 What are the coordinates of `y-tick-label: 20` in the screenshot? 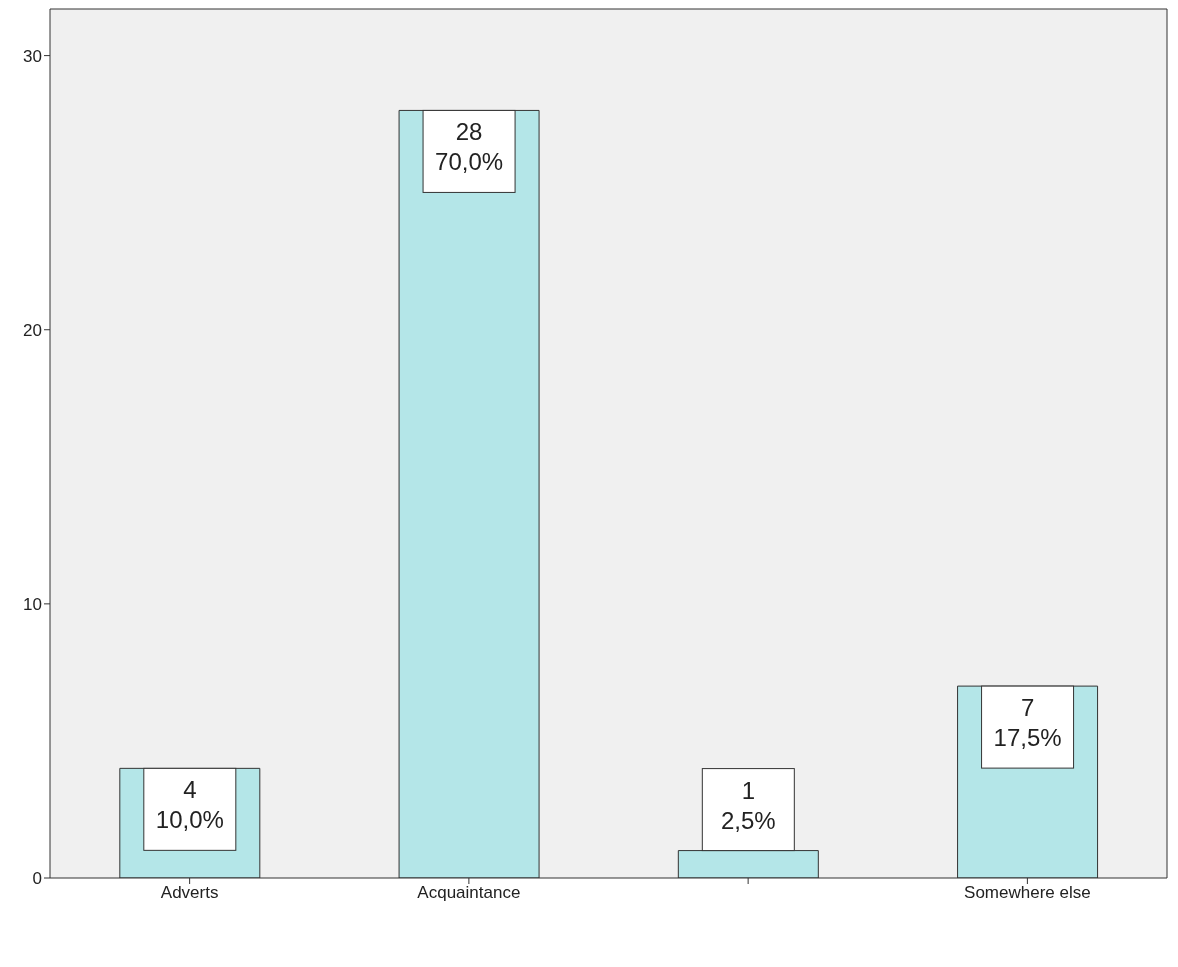 It's located at (32, 330).